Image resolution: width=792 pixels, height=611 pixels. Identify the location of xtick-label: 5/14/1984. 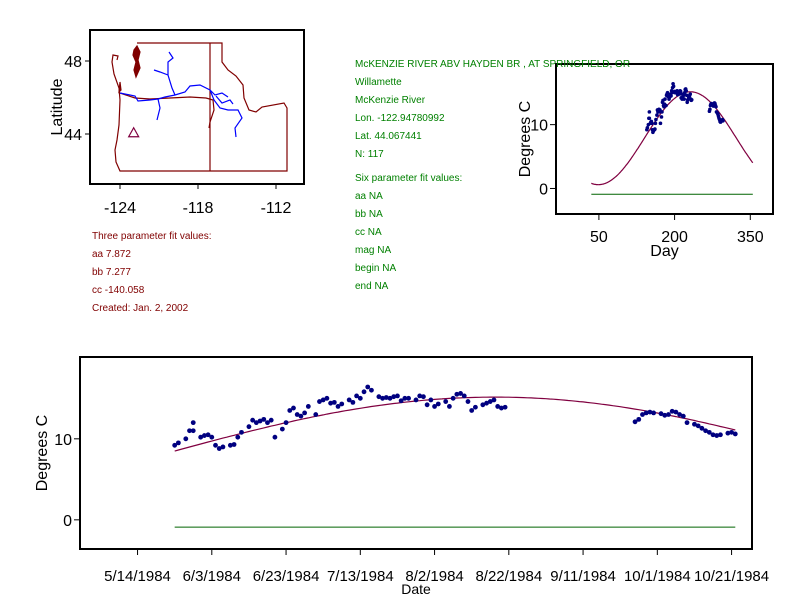
(137, 576).